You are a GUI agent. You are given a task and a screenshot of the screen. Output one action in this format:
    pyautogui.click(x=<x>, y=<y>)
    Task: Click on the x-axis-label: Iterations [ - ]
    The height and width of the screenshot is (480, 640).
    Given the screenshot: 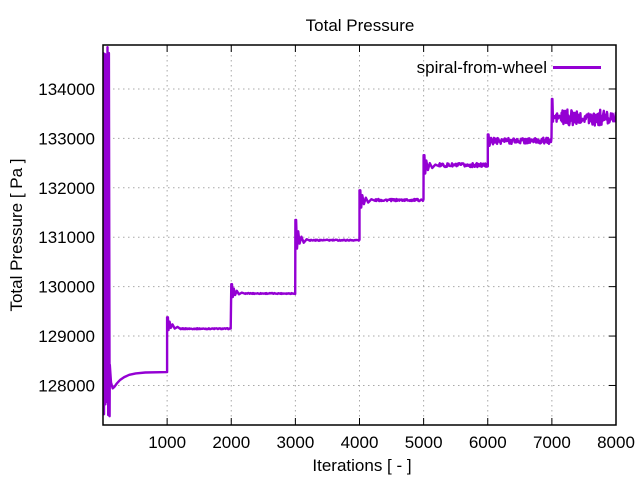 What is the action you would take?
    pyautogui.click(x=361, y=465)
    